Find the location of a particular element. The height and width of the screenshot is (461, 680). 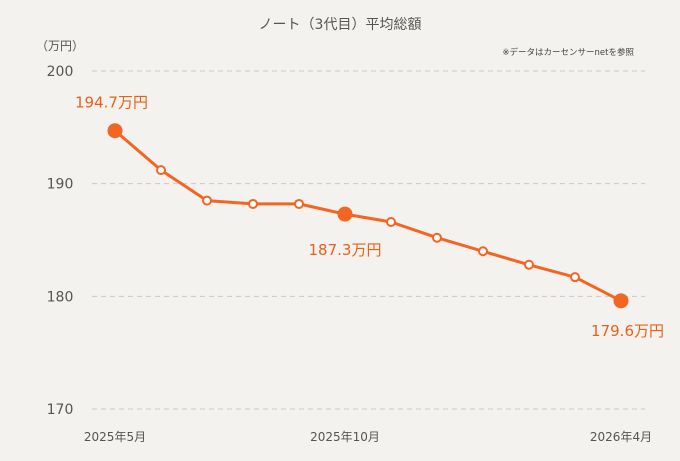

x-tick-label: 2025年5月 is located at coordinates (115, 437).